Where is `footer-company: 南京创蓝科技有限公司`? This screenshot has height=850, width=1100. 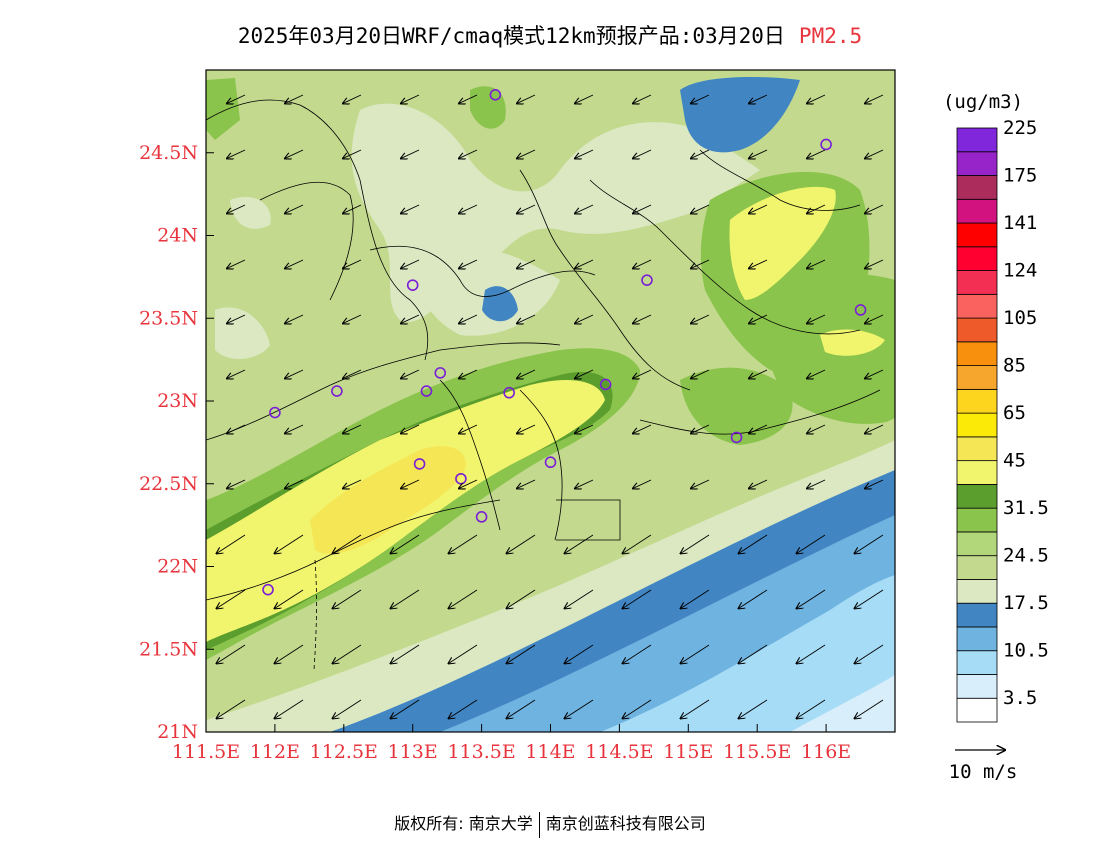 footer-company: 南京创蓝科技有限公司 is located at coordinates (625, 823).